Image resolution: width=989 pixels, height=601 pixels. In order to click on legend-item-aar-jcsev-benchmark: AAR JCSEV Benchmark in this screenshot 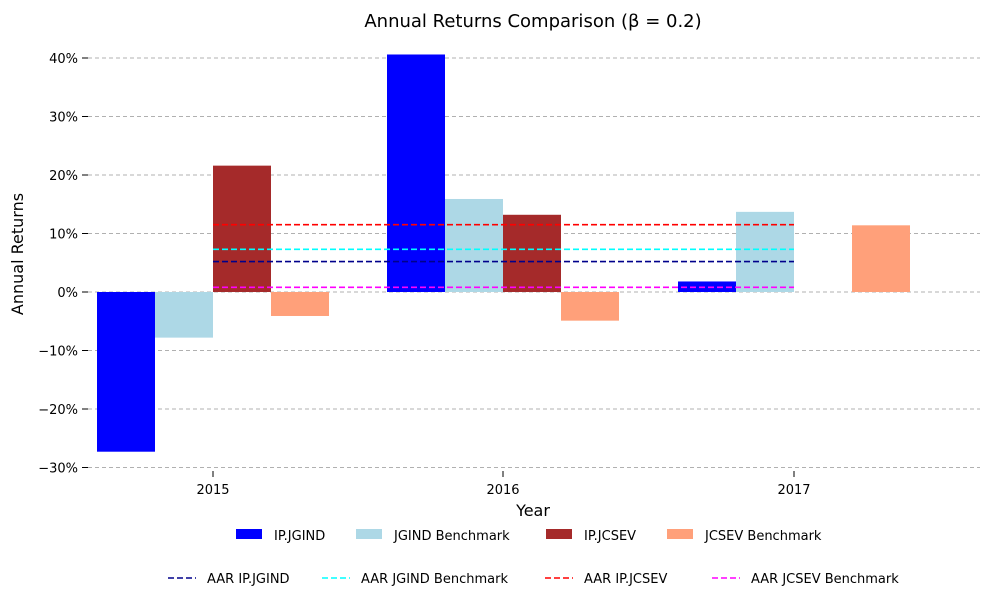, I will do `click(805, 579)`.